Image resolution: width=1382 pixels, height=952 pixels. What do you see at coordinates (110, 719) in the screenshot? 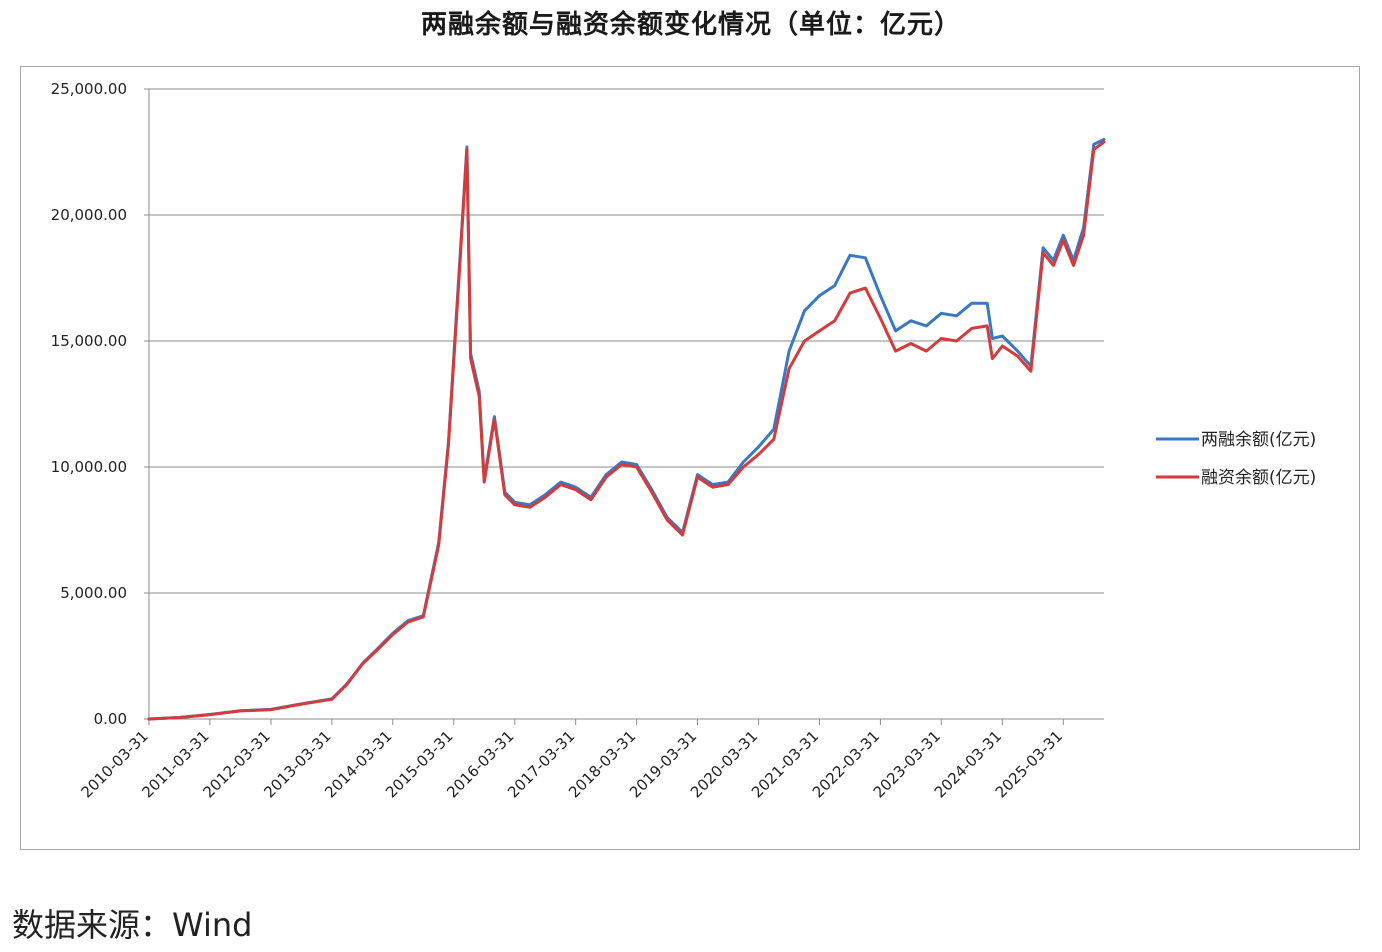
I see `y-tick-label: 0.00` at bounding box center [110, 719].